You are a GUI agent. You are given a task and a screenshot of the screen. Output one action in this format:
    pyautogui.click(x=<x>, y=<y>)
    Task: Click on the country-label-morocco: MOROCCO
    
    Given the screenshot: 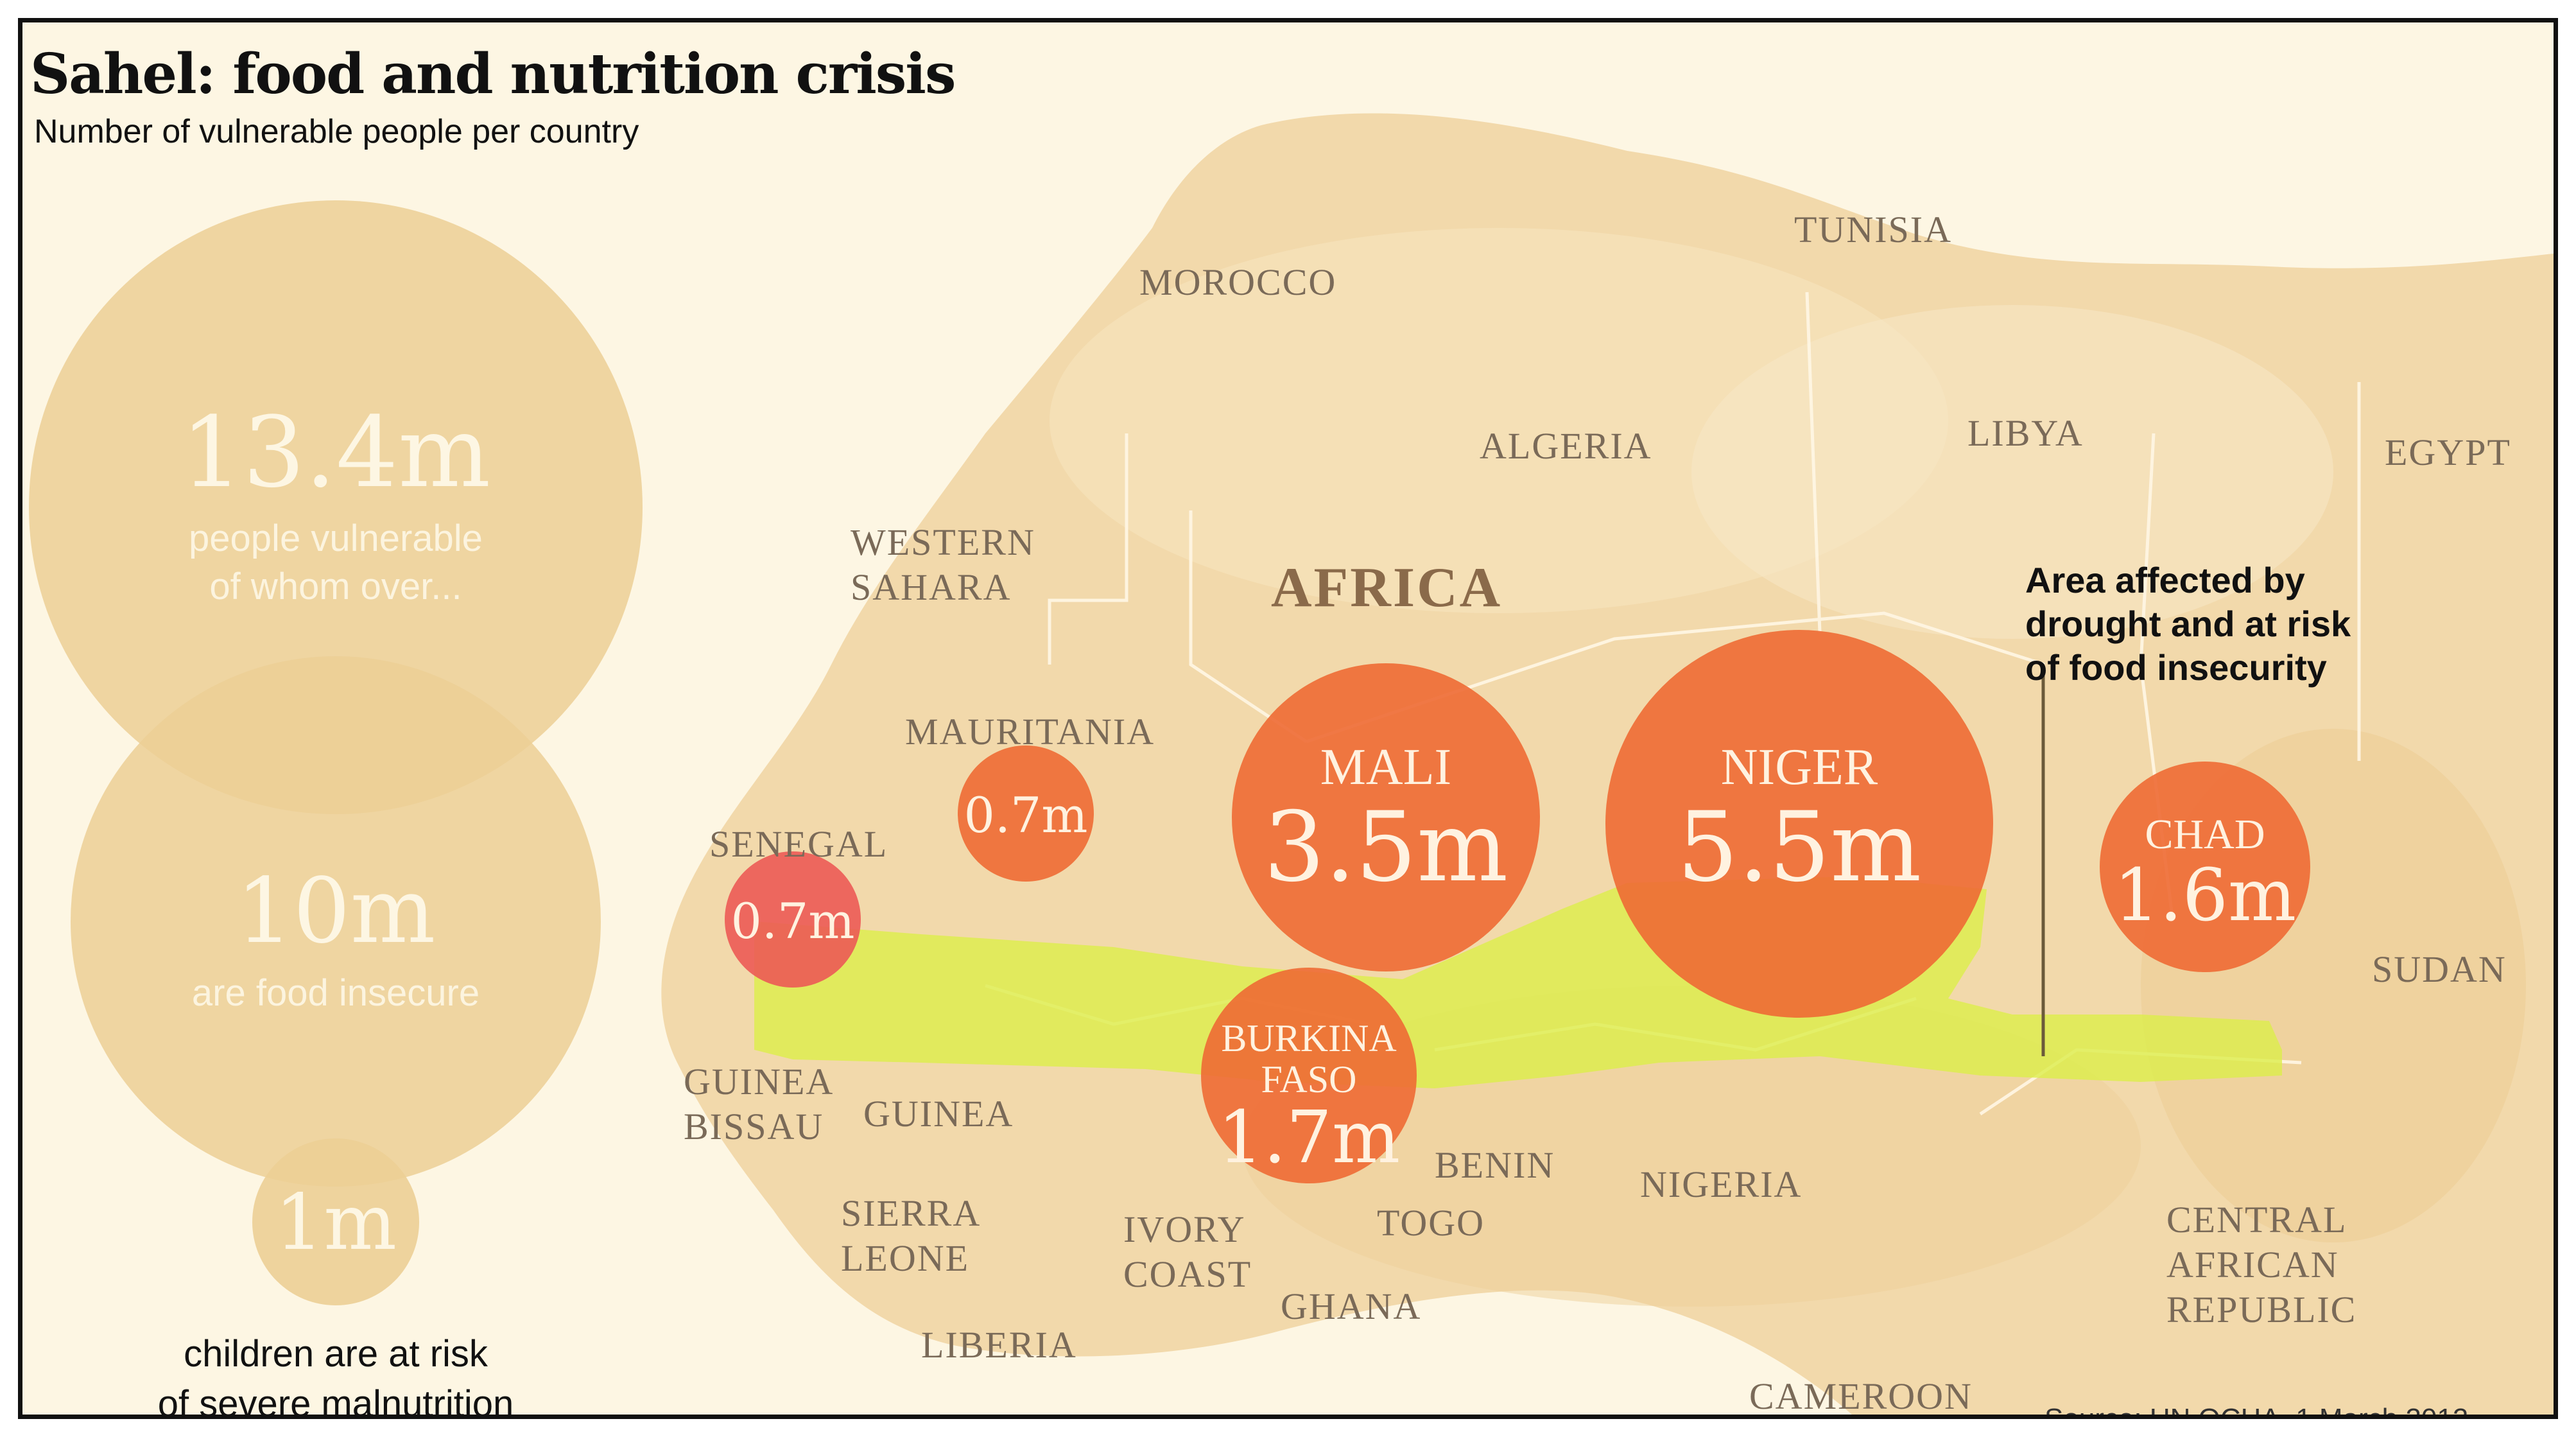 What is the action you would take?
    pyautogui.click(x=1238, y=282)
    